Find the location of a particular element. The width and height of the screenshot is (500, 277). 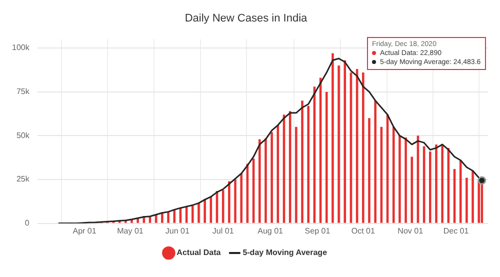

x-tick-label: Jun 01 is located at coordinates (177, 231).